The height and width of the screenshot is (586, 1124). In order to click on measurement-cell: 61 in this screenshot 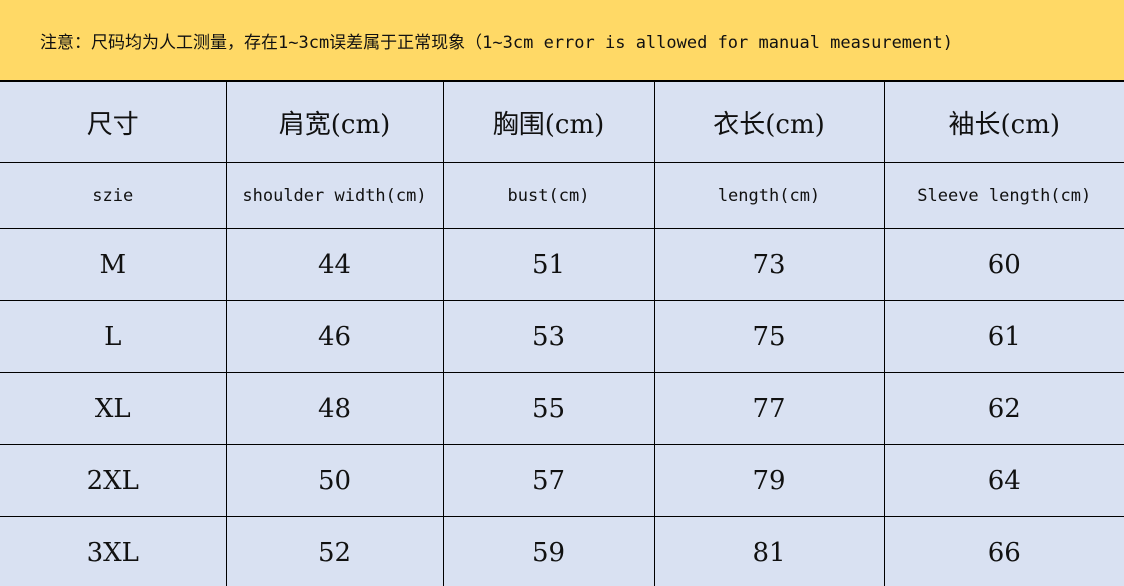, I will do `click(1003, 336)`.